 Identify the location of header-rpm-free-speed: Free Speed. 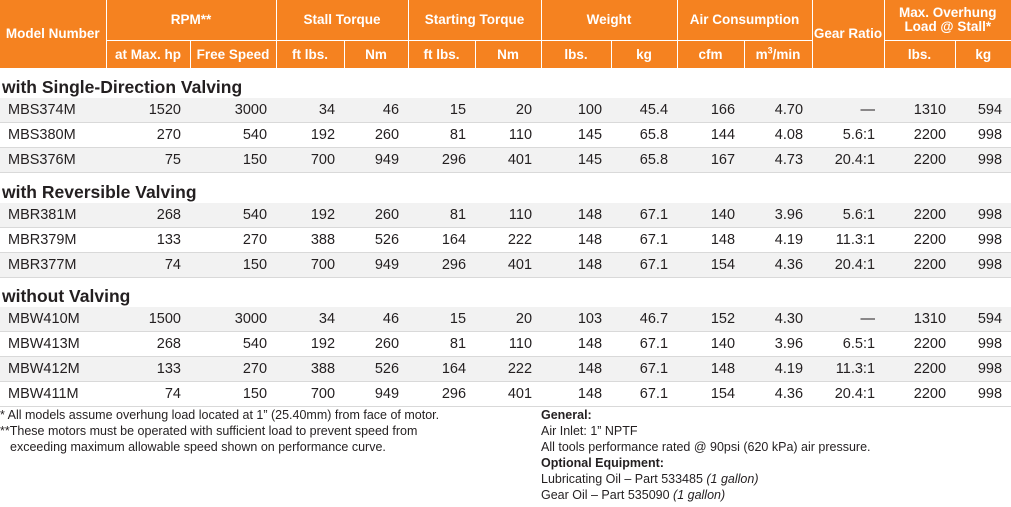
(233, 54).